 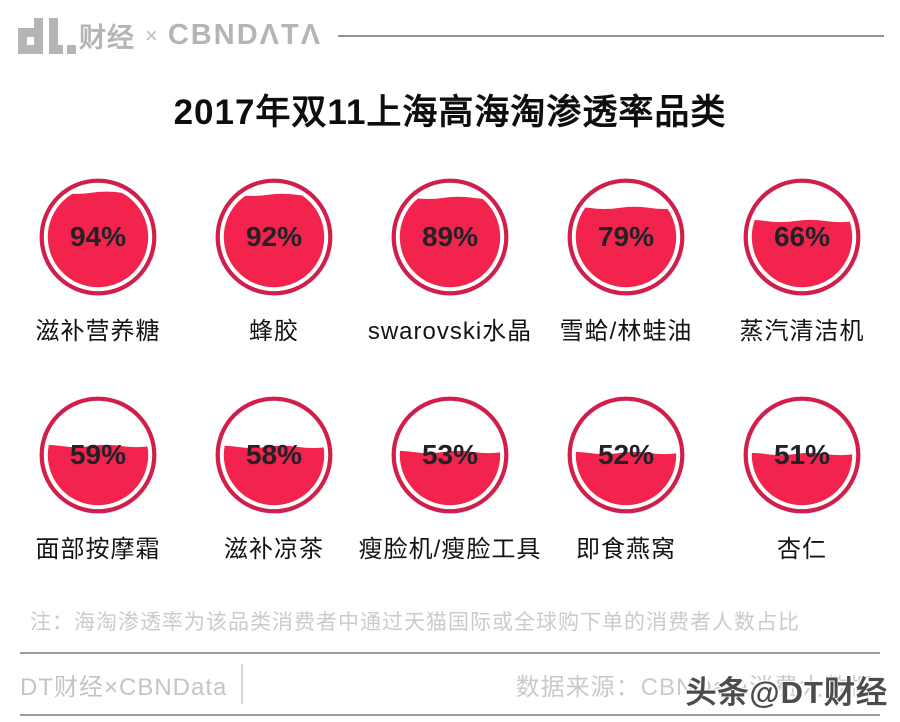 I want to click on category-item: 52% 即食燕窝, so click(x=626, y=479).